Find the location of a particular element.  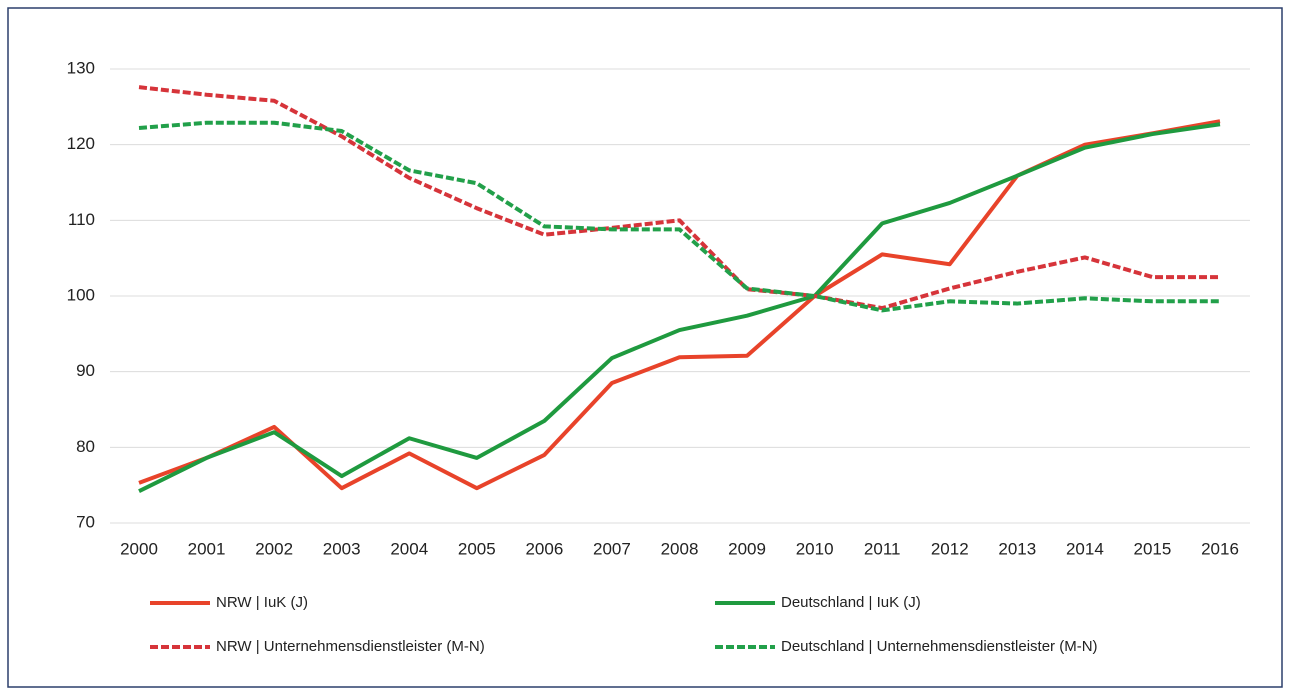

x-tick-label: 2006 is located at coordinates (544, 548).